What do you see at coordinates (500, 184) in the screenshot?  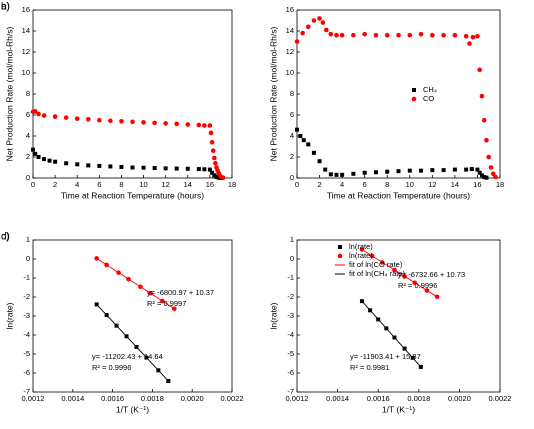 I see `x-tick-label: 18` at bounding box center [500, 184].